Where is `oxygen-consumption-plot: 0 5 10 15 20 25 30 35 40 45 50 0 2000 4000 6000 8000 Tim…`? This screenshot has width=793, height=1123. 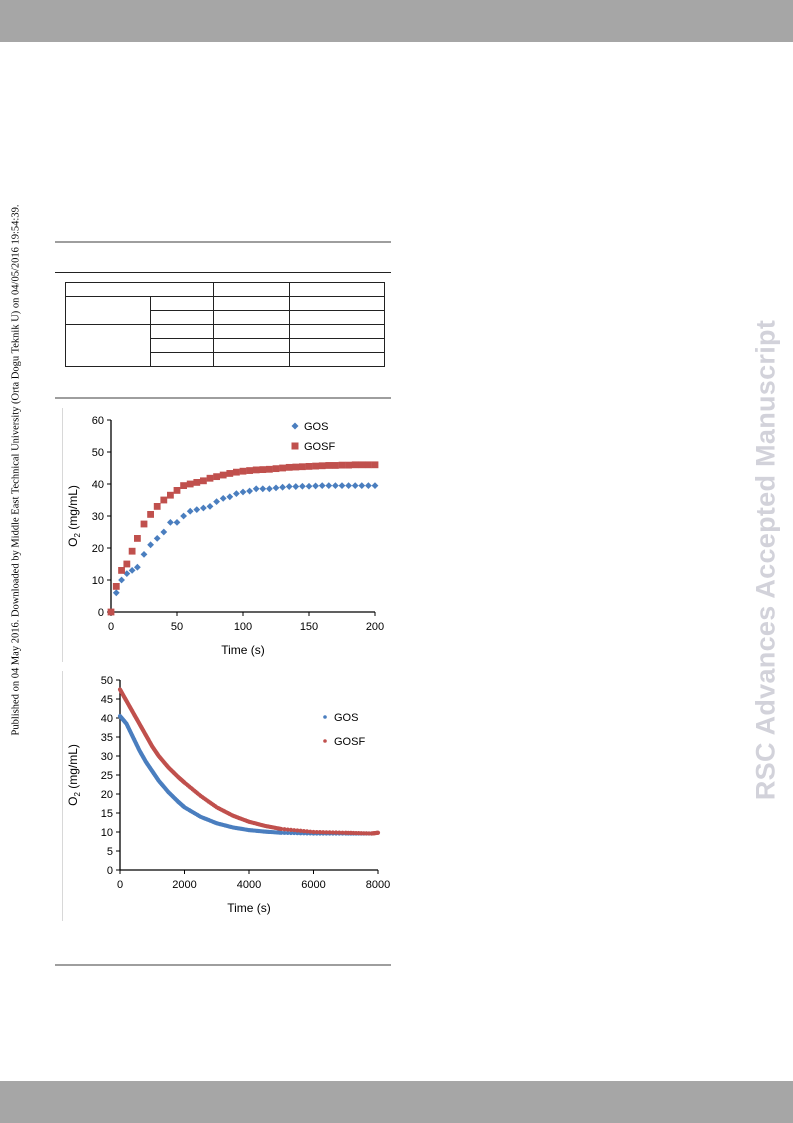 oxygen-consumption-plot: 0 5 10 15 20 25 30 35 40 45 50 0 2000 4000 6000 8000 Tim… is located at coordinates (228, 795).